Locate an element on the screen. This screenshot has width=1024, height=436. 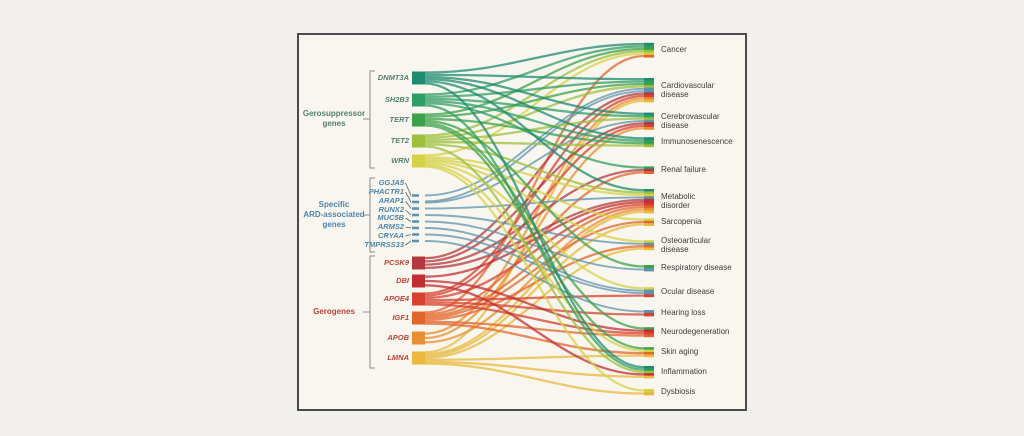
gene-label-tmprss33: TMPRSS33 is located at coordinates (384, 244).